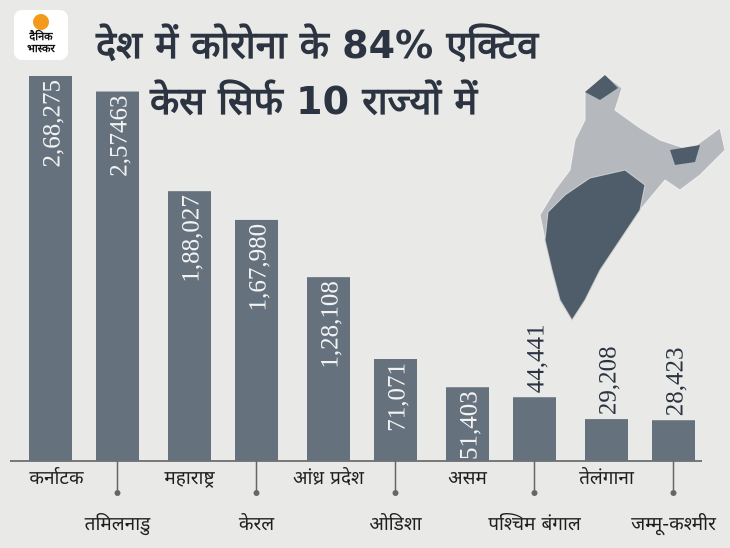 This screenshot has height=548, width=730. What do you see at coordinates (330, 325) in the screenshot?
I see `value-label: 1,28,108` at bounding box center [330, 325].